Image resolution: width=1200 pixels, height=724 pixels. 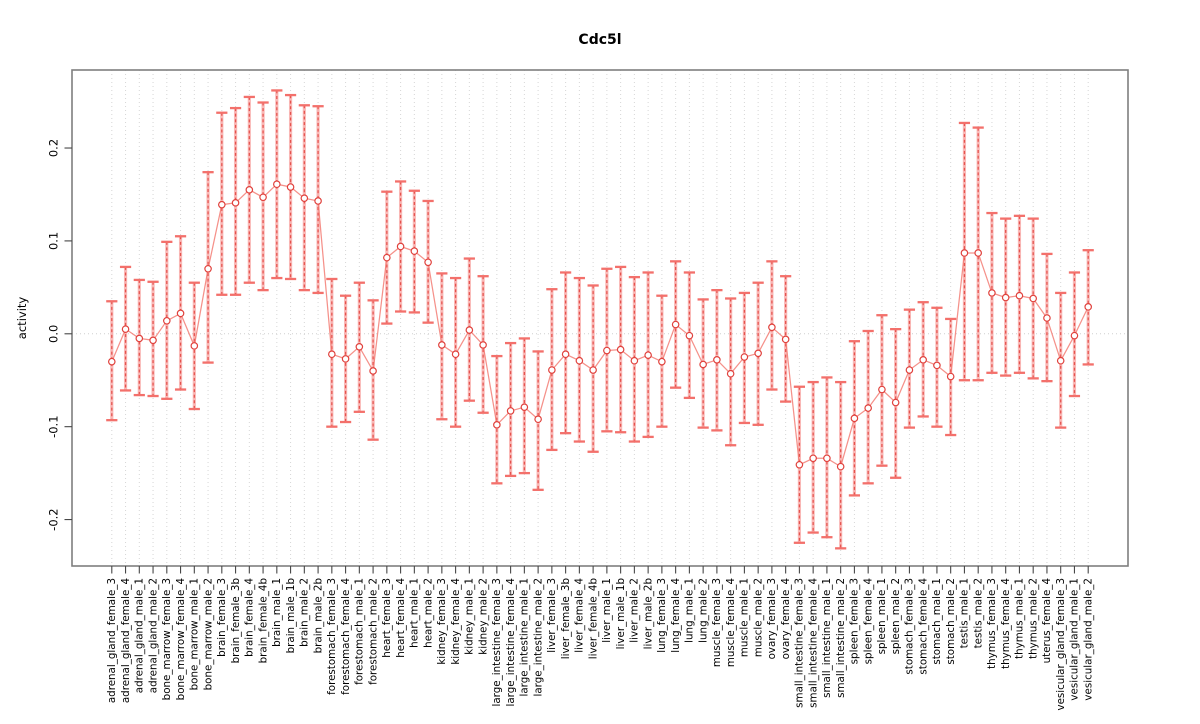 What do you see at coordinates (181, 639) in the screenshot?
I see `x-axis-tick-label: bone_marrow_female_4` at bounding box center [181, 639].